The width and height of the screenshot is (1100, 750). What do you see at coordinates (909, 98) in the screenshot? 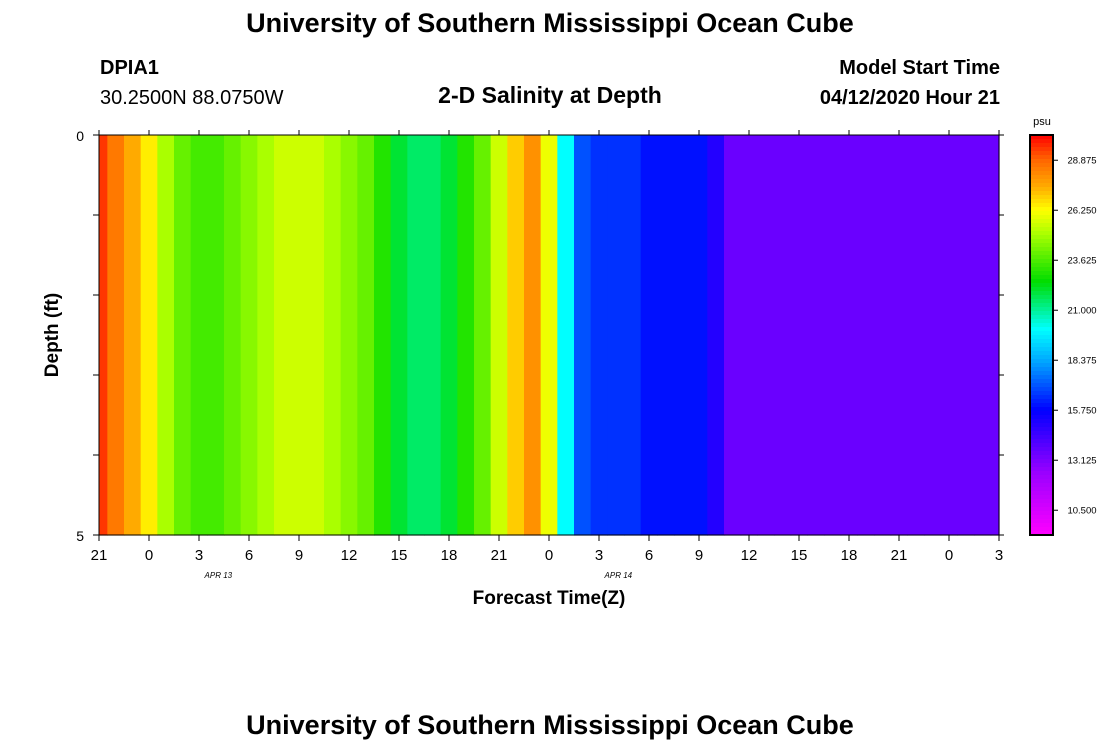
I see `model-start-value: 04/12/2020 Hour 21` at bounding box center [909, 98].